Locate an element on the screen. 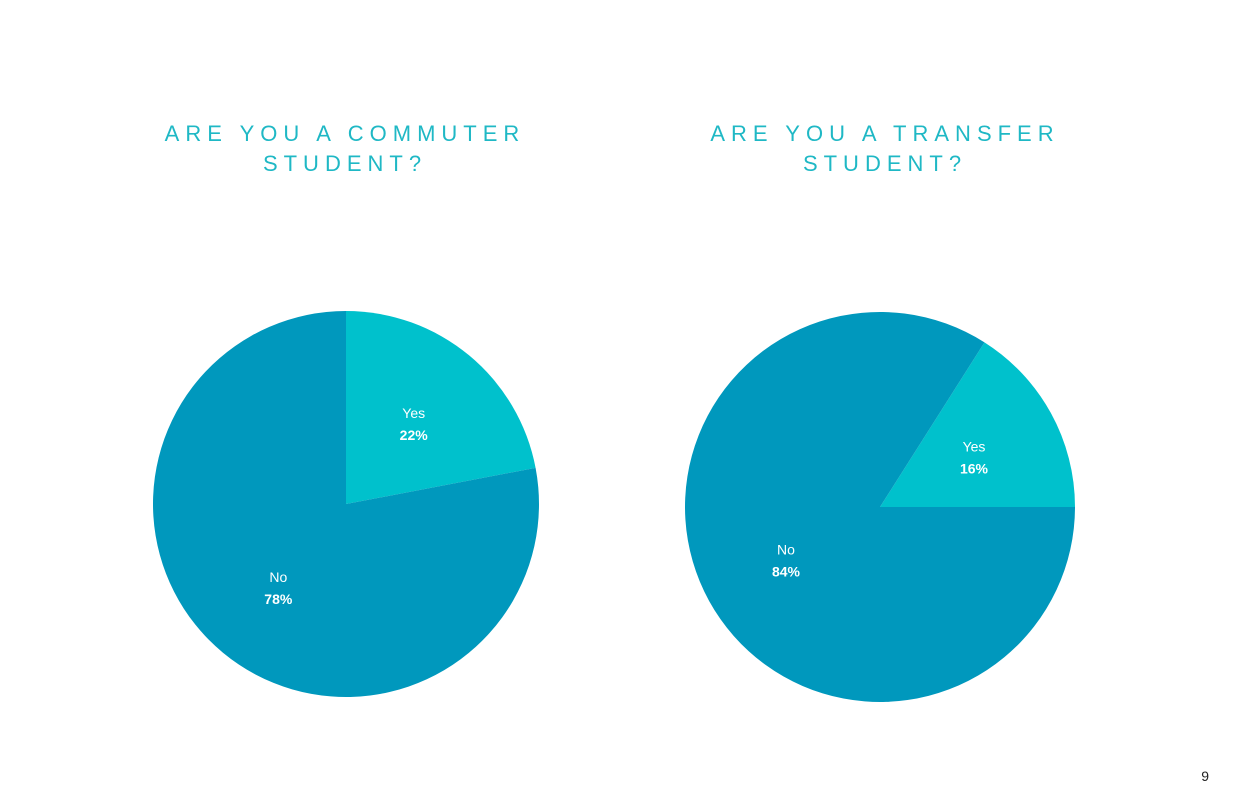 The width and height of the screenshot is (1241, 803). transfer-slice-yes is located at coordinates (977, 424).